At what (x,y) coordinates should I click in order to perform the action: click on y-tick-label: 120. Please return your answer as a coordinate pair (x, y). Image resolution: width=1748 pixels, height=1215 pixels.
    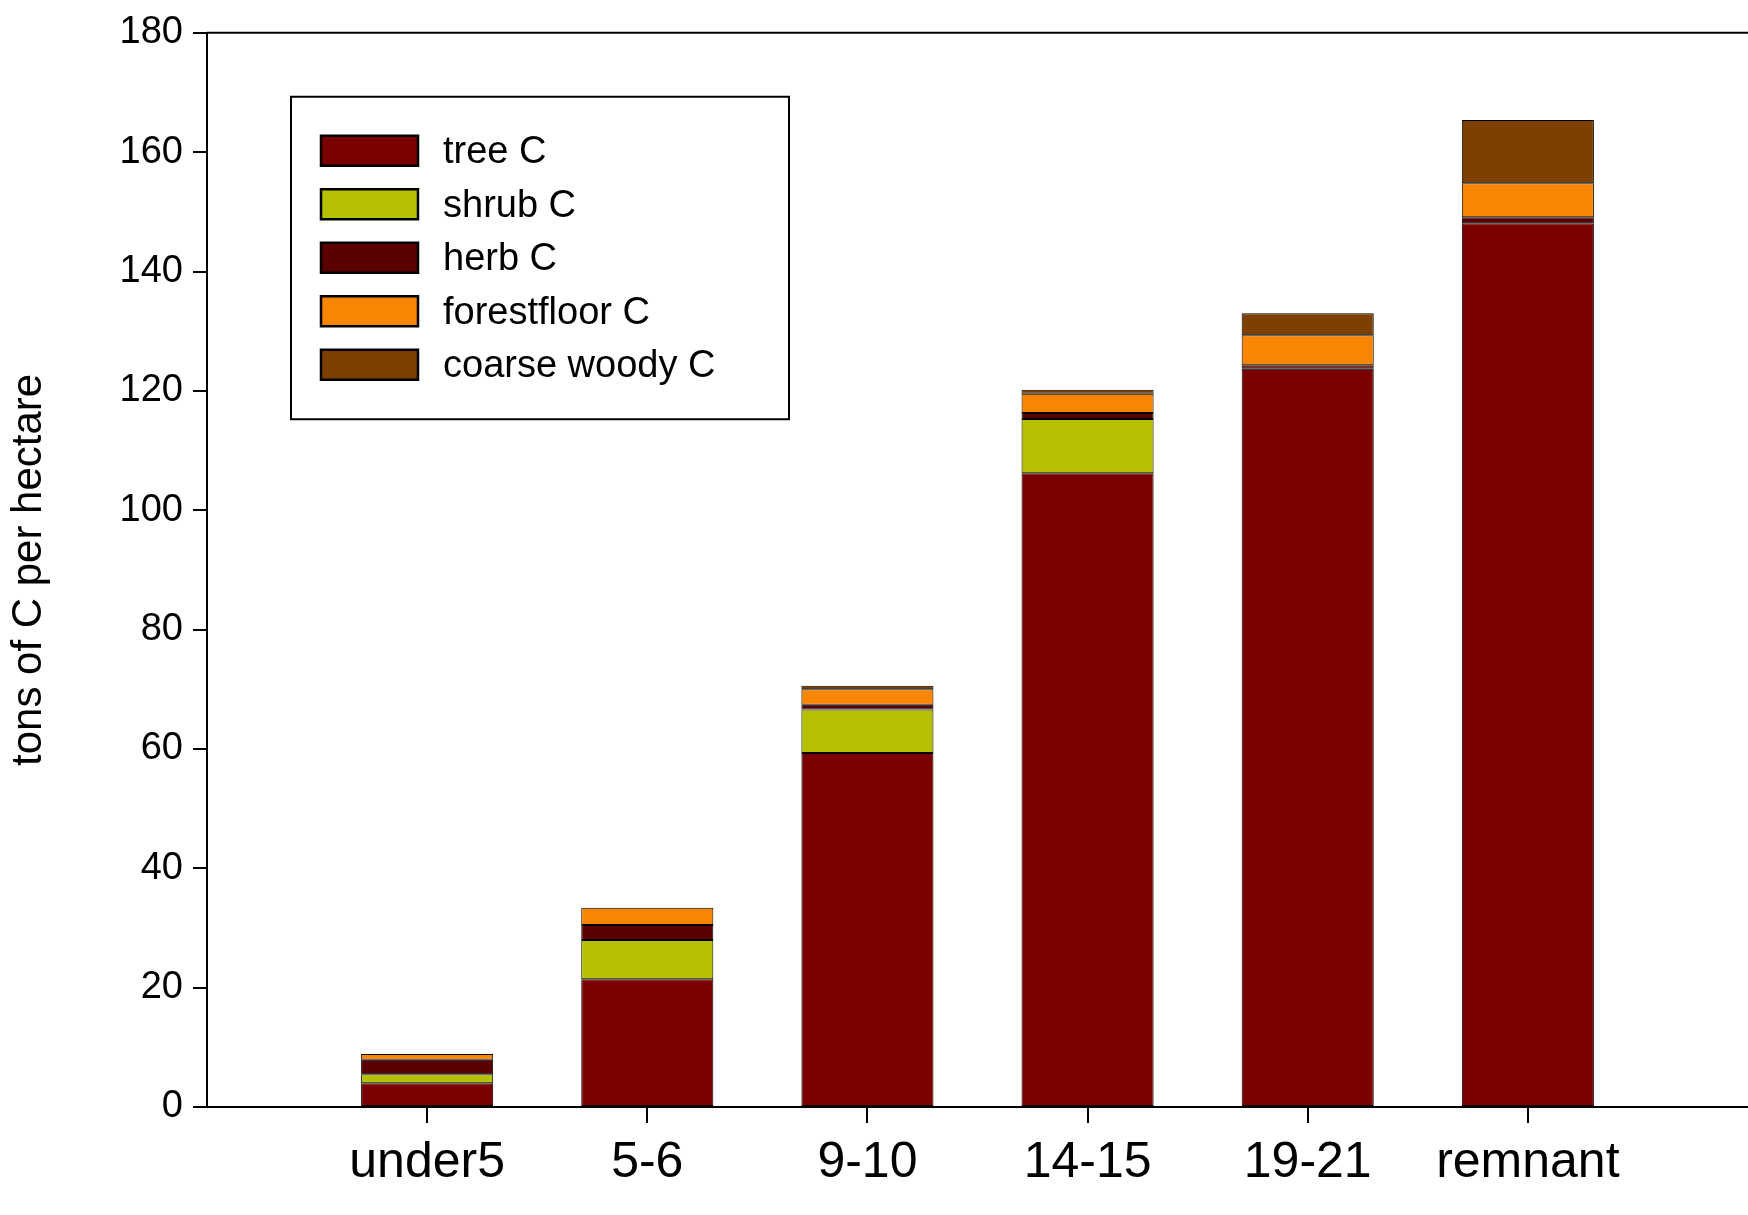
    Looking at the image, I should click on (151, 388).